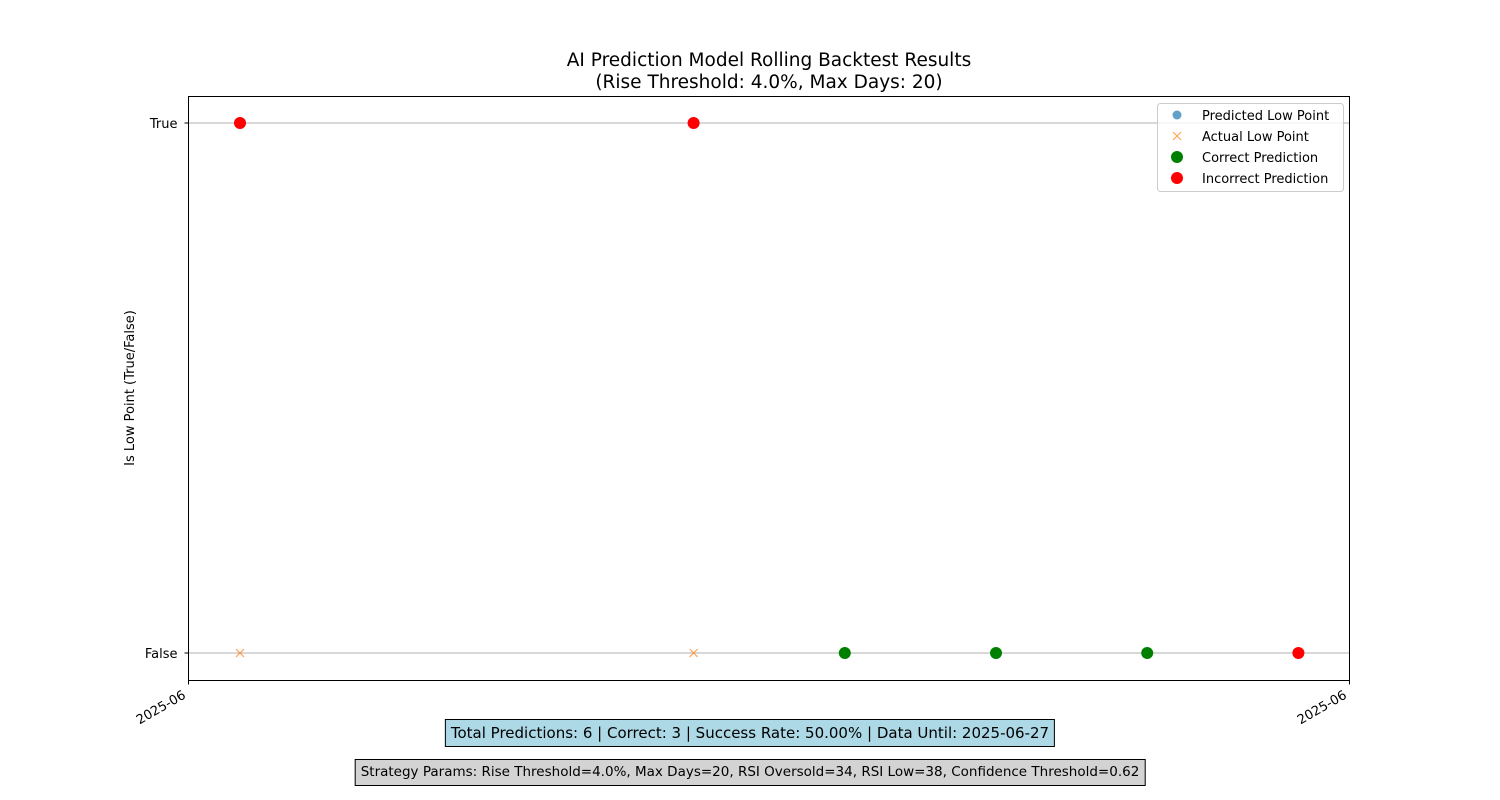  What do you see at coordinates (1260, 158) in the screenshot?
I see `legend-label-2: Correct Prediction` at bounding box center [1260, 158].